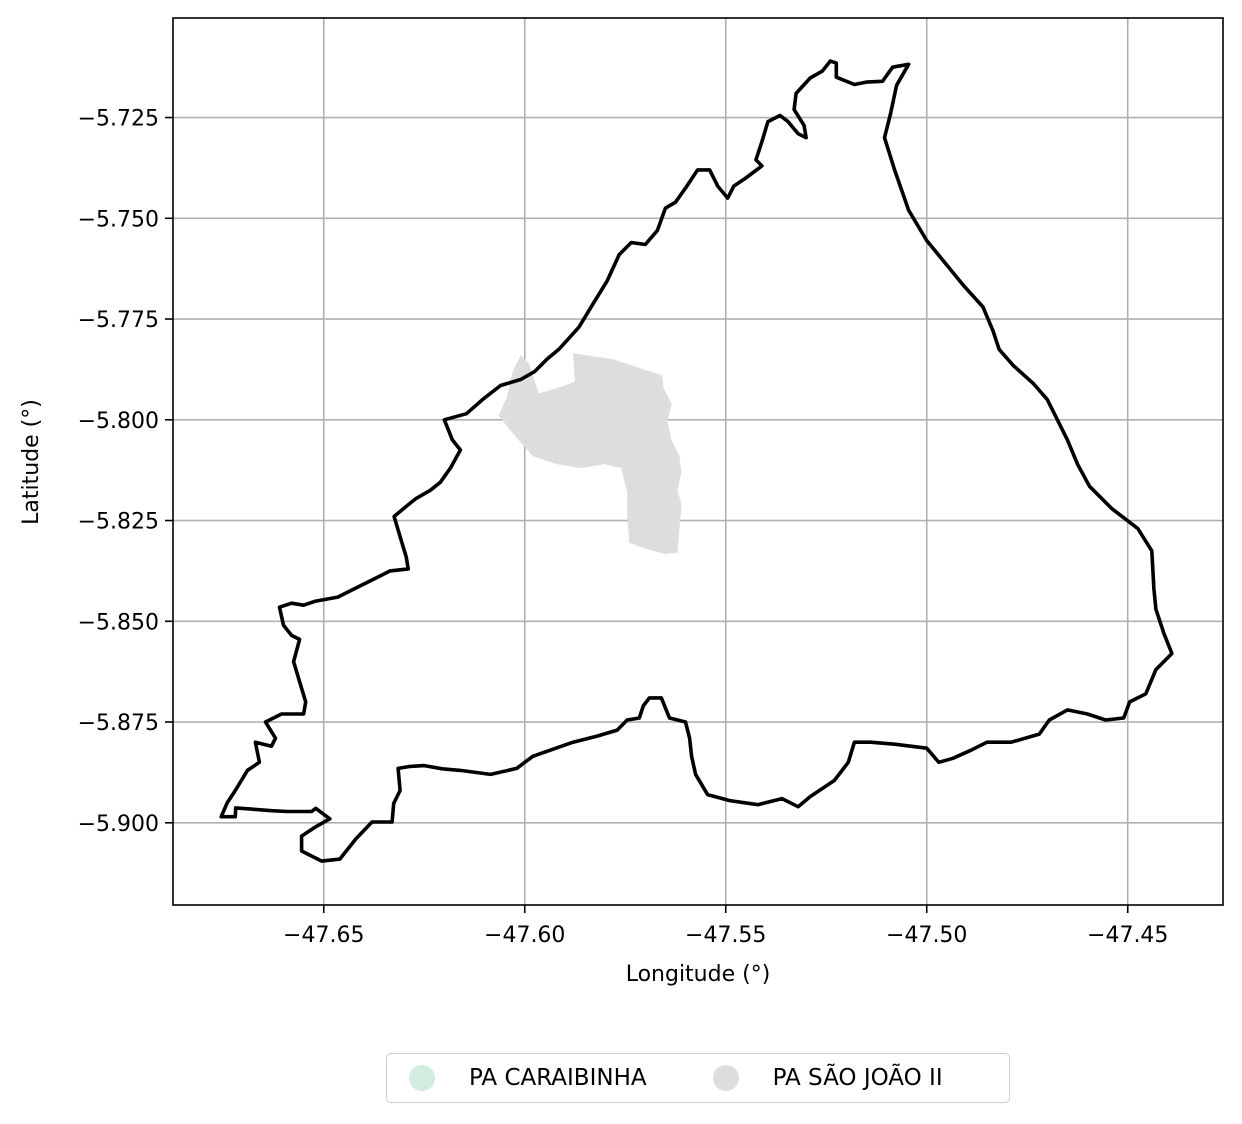 The image size is (1242, 1124). What do you see at coordinates (323, 935) in the screenshot?
I see `x-tick-label: −47.65` at bounding box center [323, 935].